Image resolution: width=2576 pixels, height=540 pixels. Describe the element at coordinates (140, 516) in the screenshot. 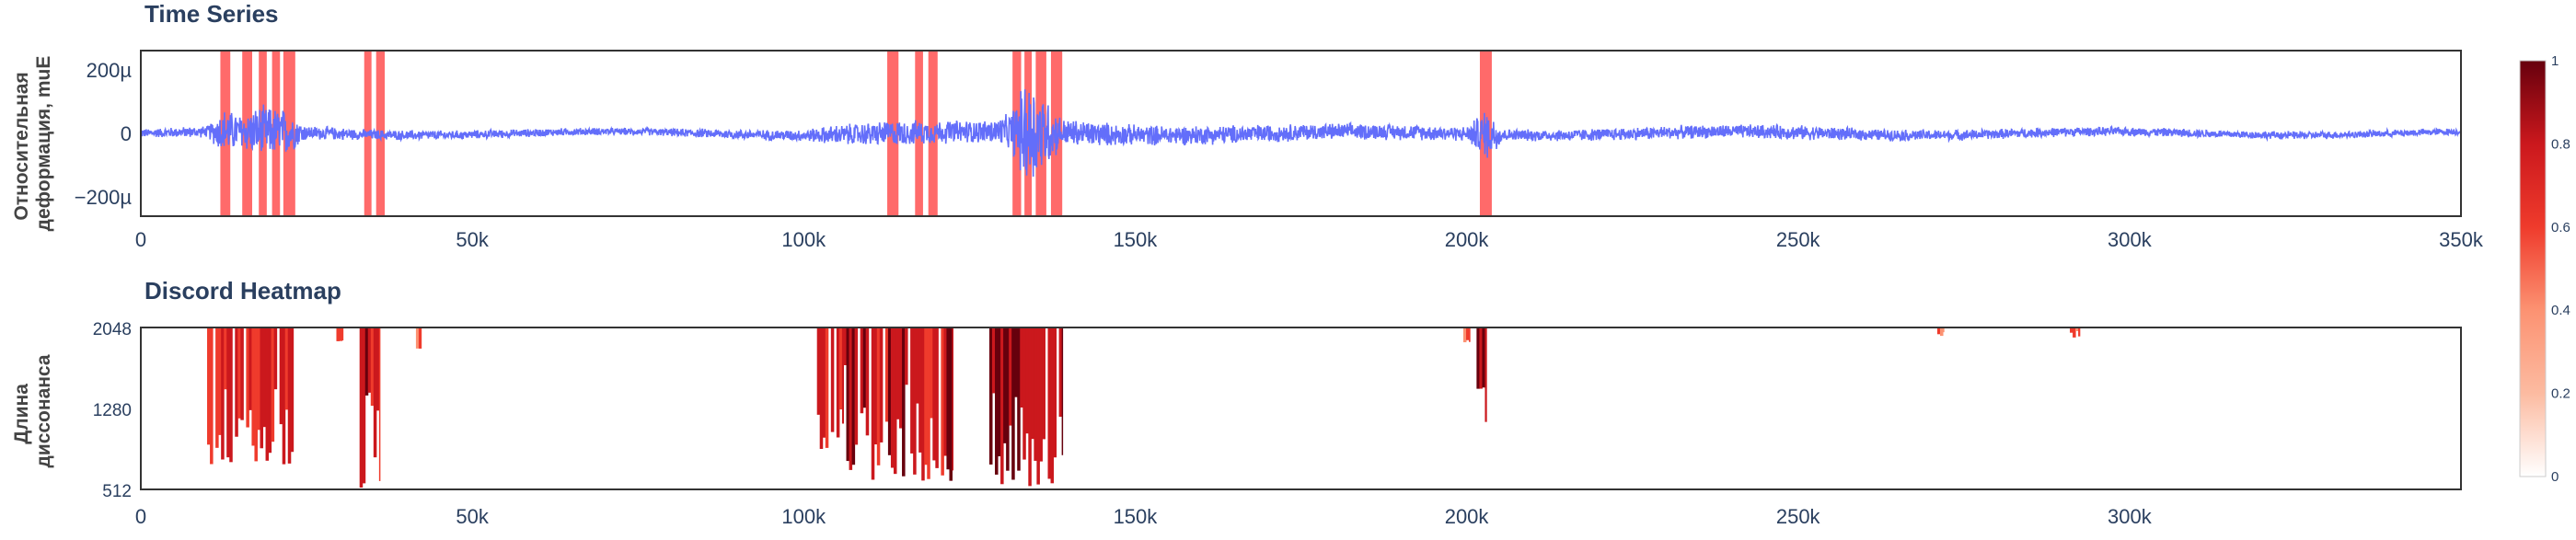

I see `heatmap-x-tick-0: 0` at that location.